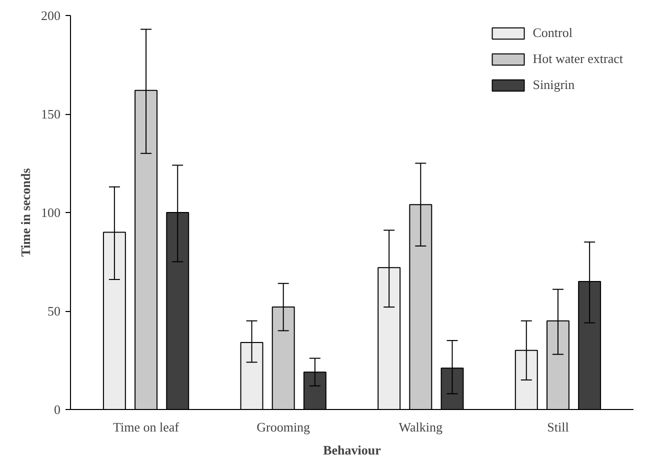 The height and width of the screenshot is (460, 648). I want to click on x-axis-title: Behaviour, so click(352, 450).